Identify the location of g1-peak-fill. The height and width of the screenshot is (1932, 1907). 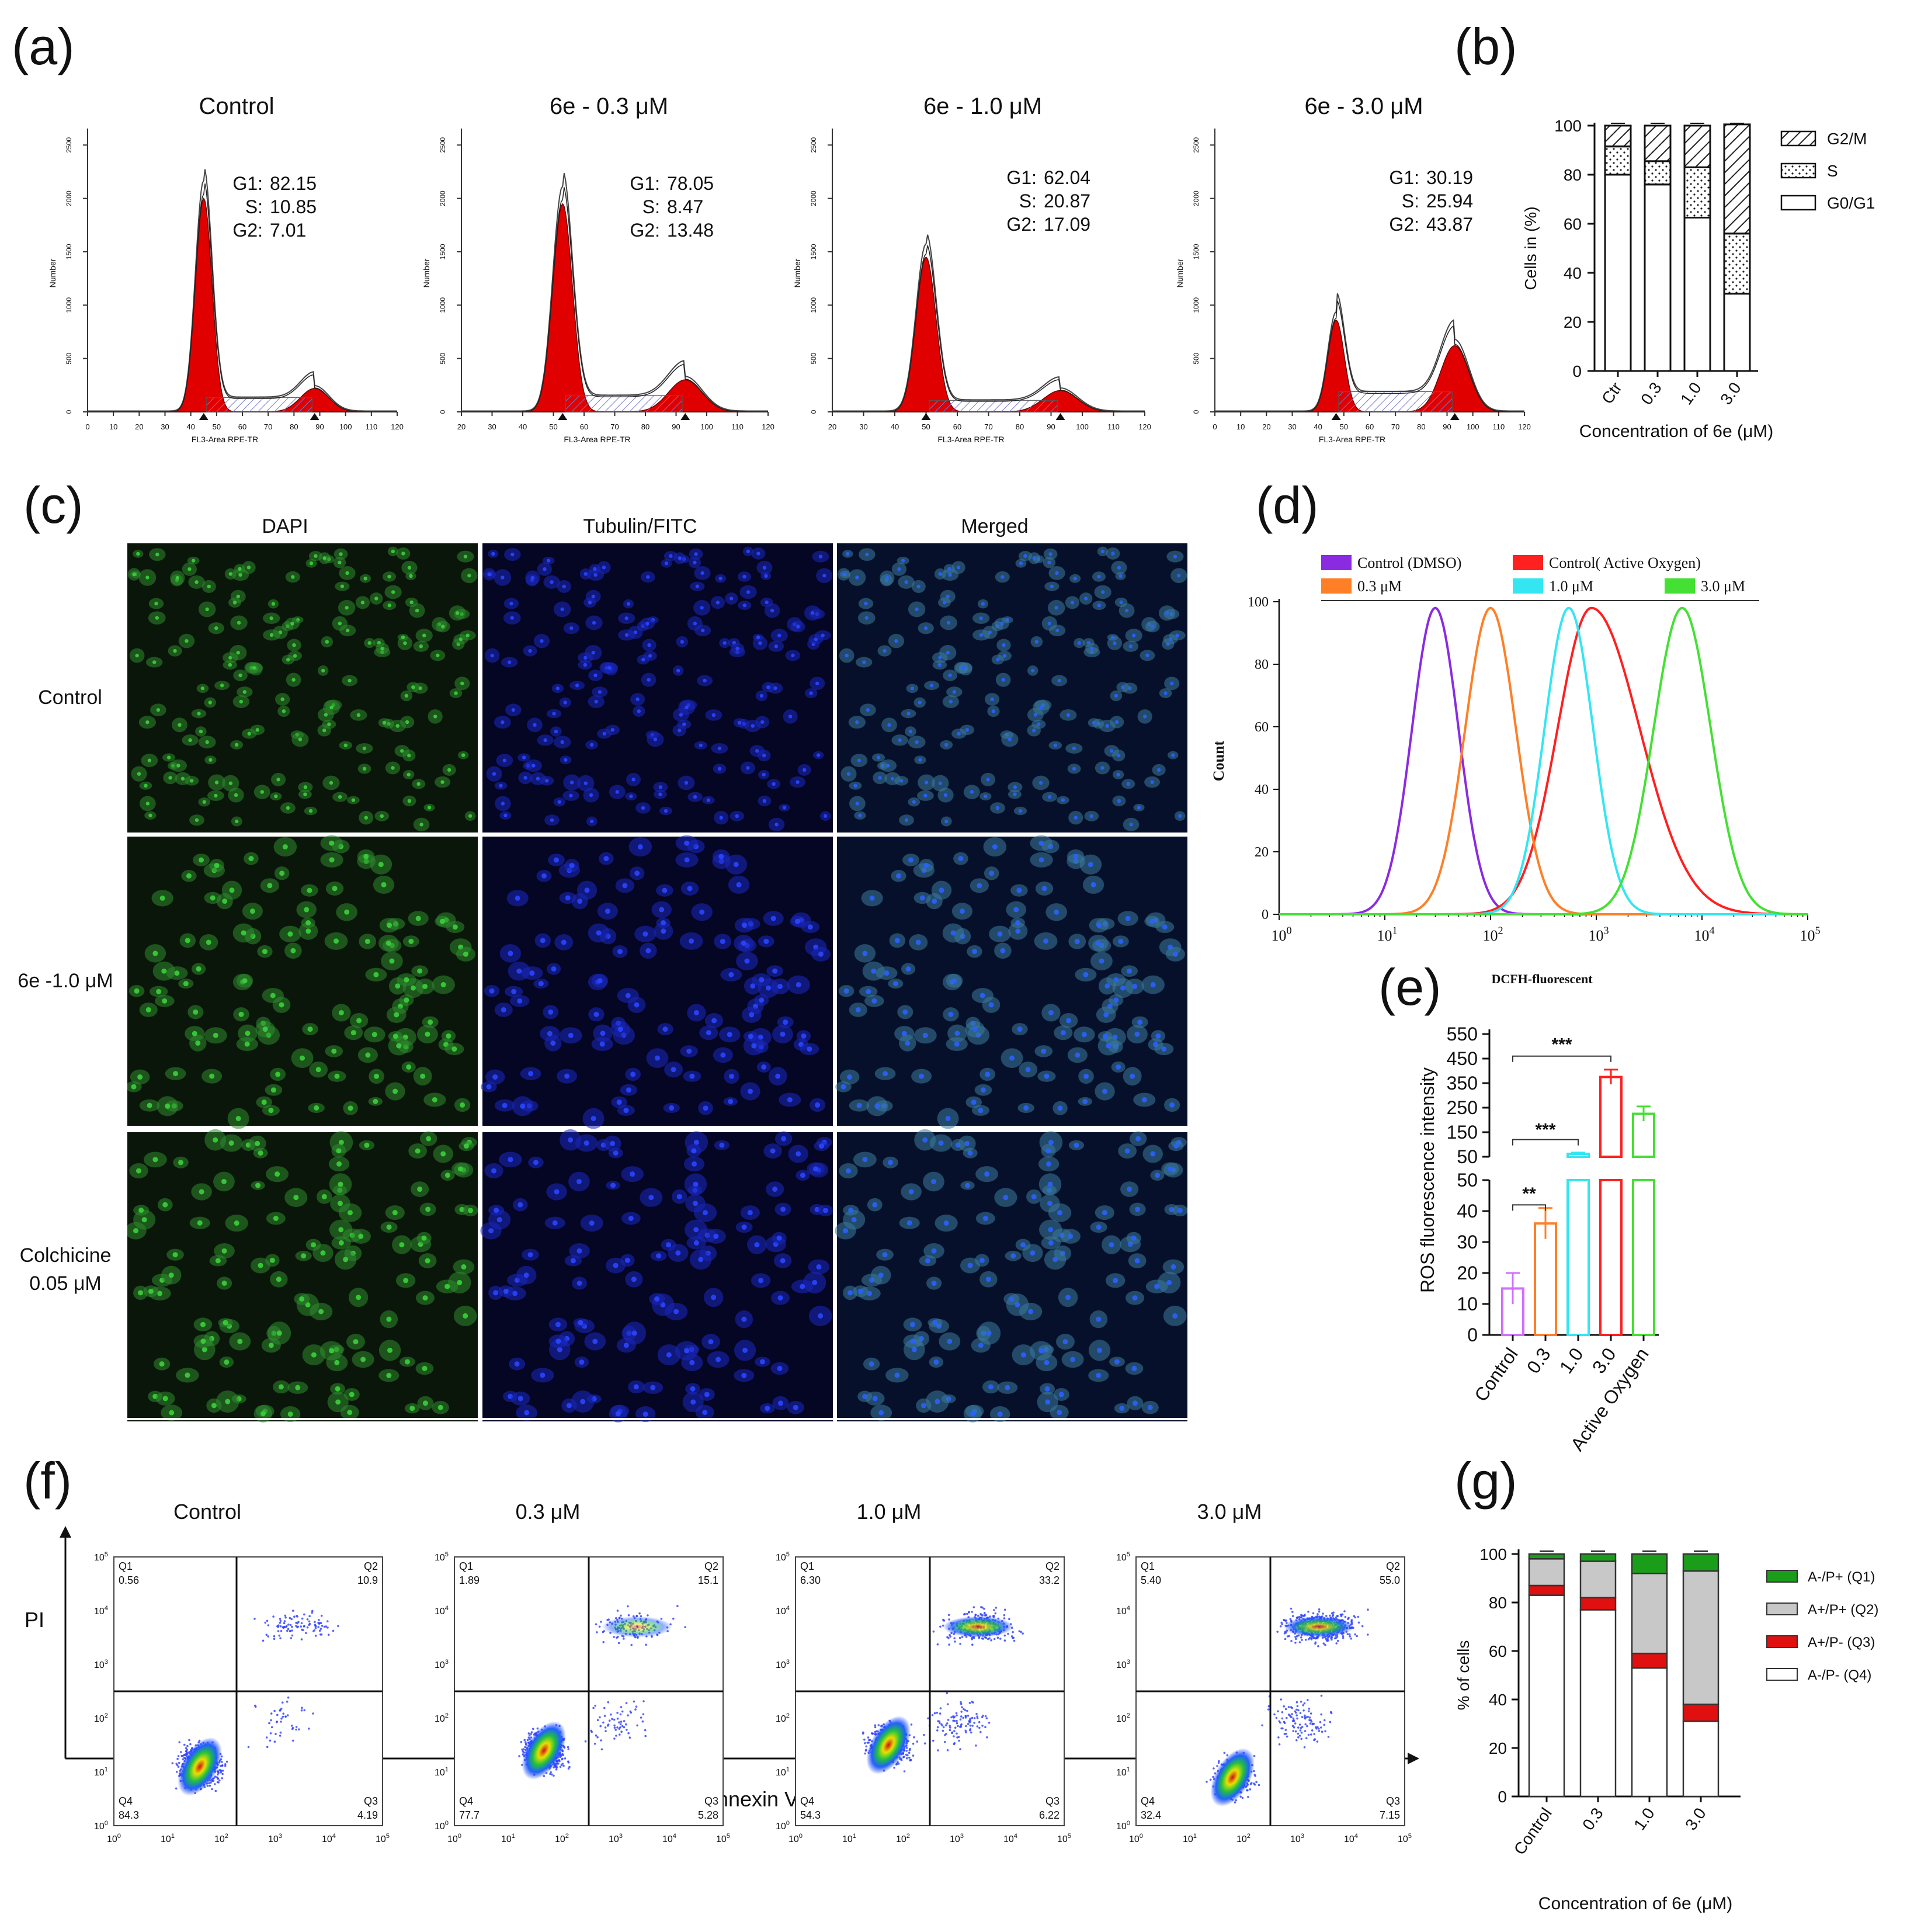
(926, 334).